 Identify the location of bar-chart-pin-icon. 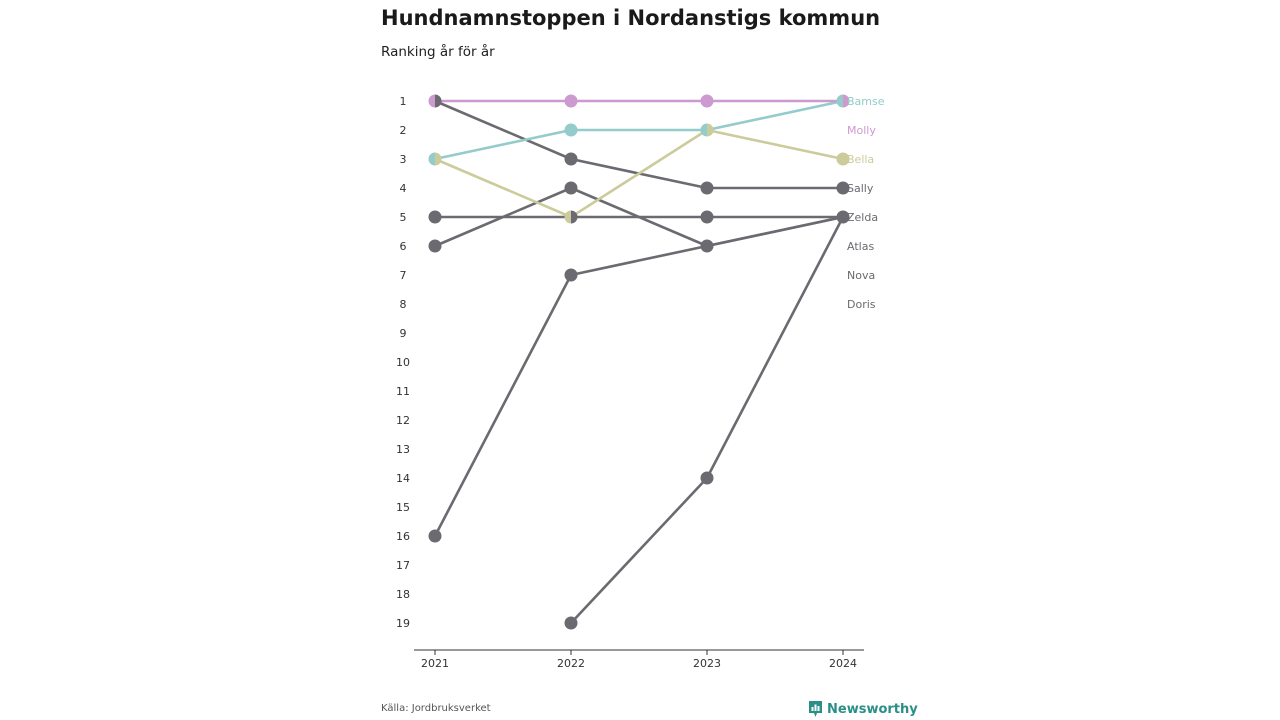
(815, 709).